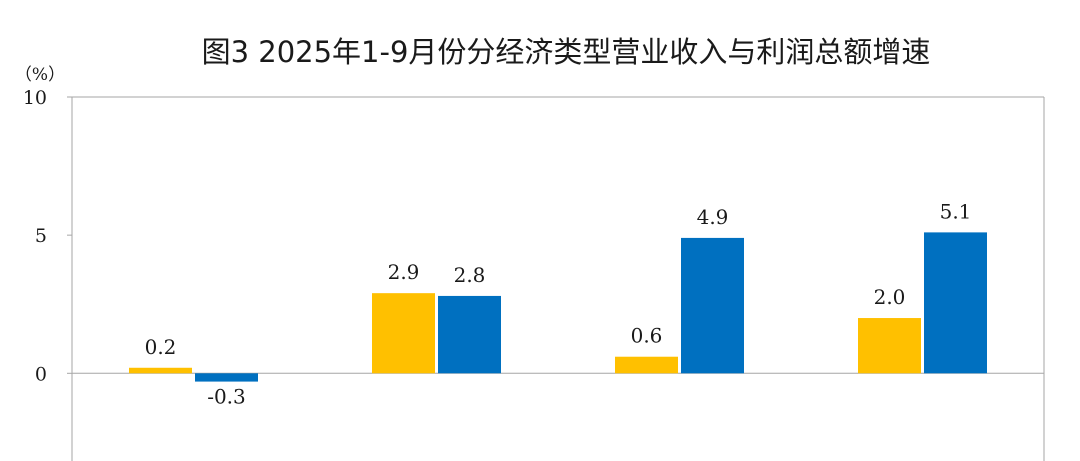  Describe the element at coordinates (41, 374) in the screenshot. I see `y-tick-label: 0` at that location.